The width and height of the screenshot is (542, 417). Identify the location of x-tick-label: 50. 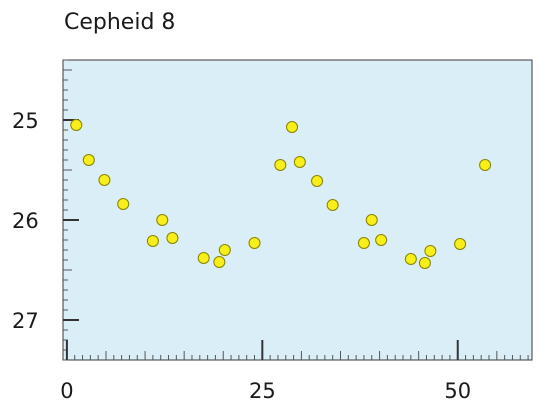
(457, 391).